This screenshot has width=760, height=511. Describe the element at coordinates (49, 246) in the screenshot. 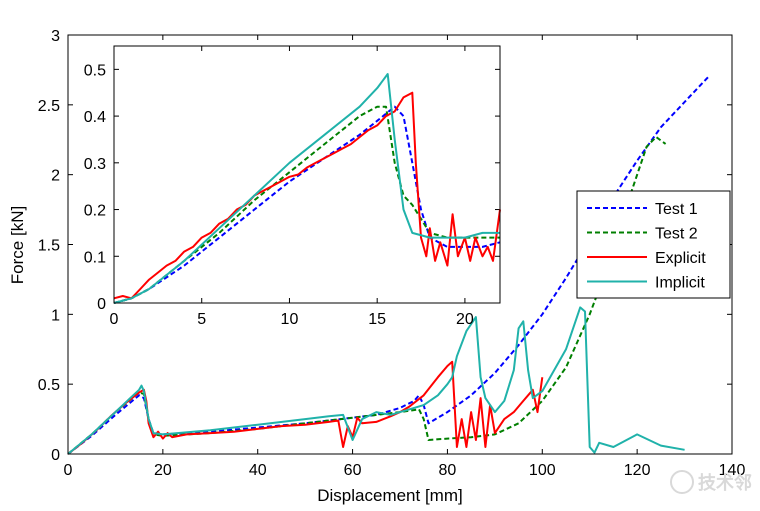

I see `main-y-tick-label: 1.5` at that location.